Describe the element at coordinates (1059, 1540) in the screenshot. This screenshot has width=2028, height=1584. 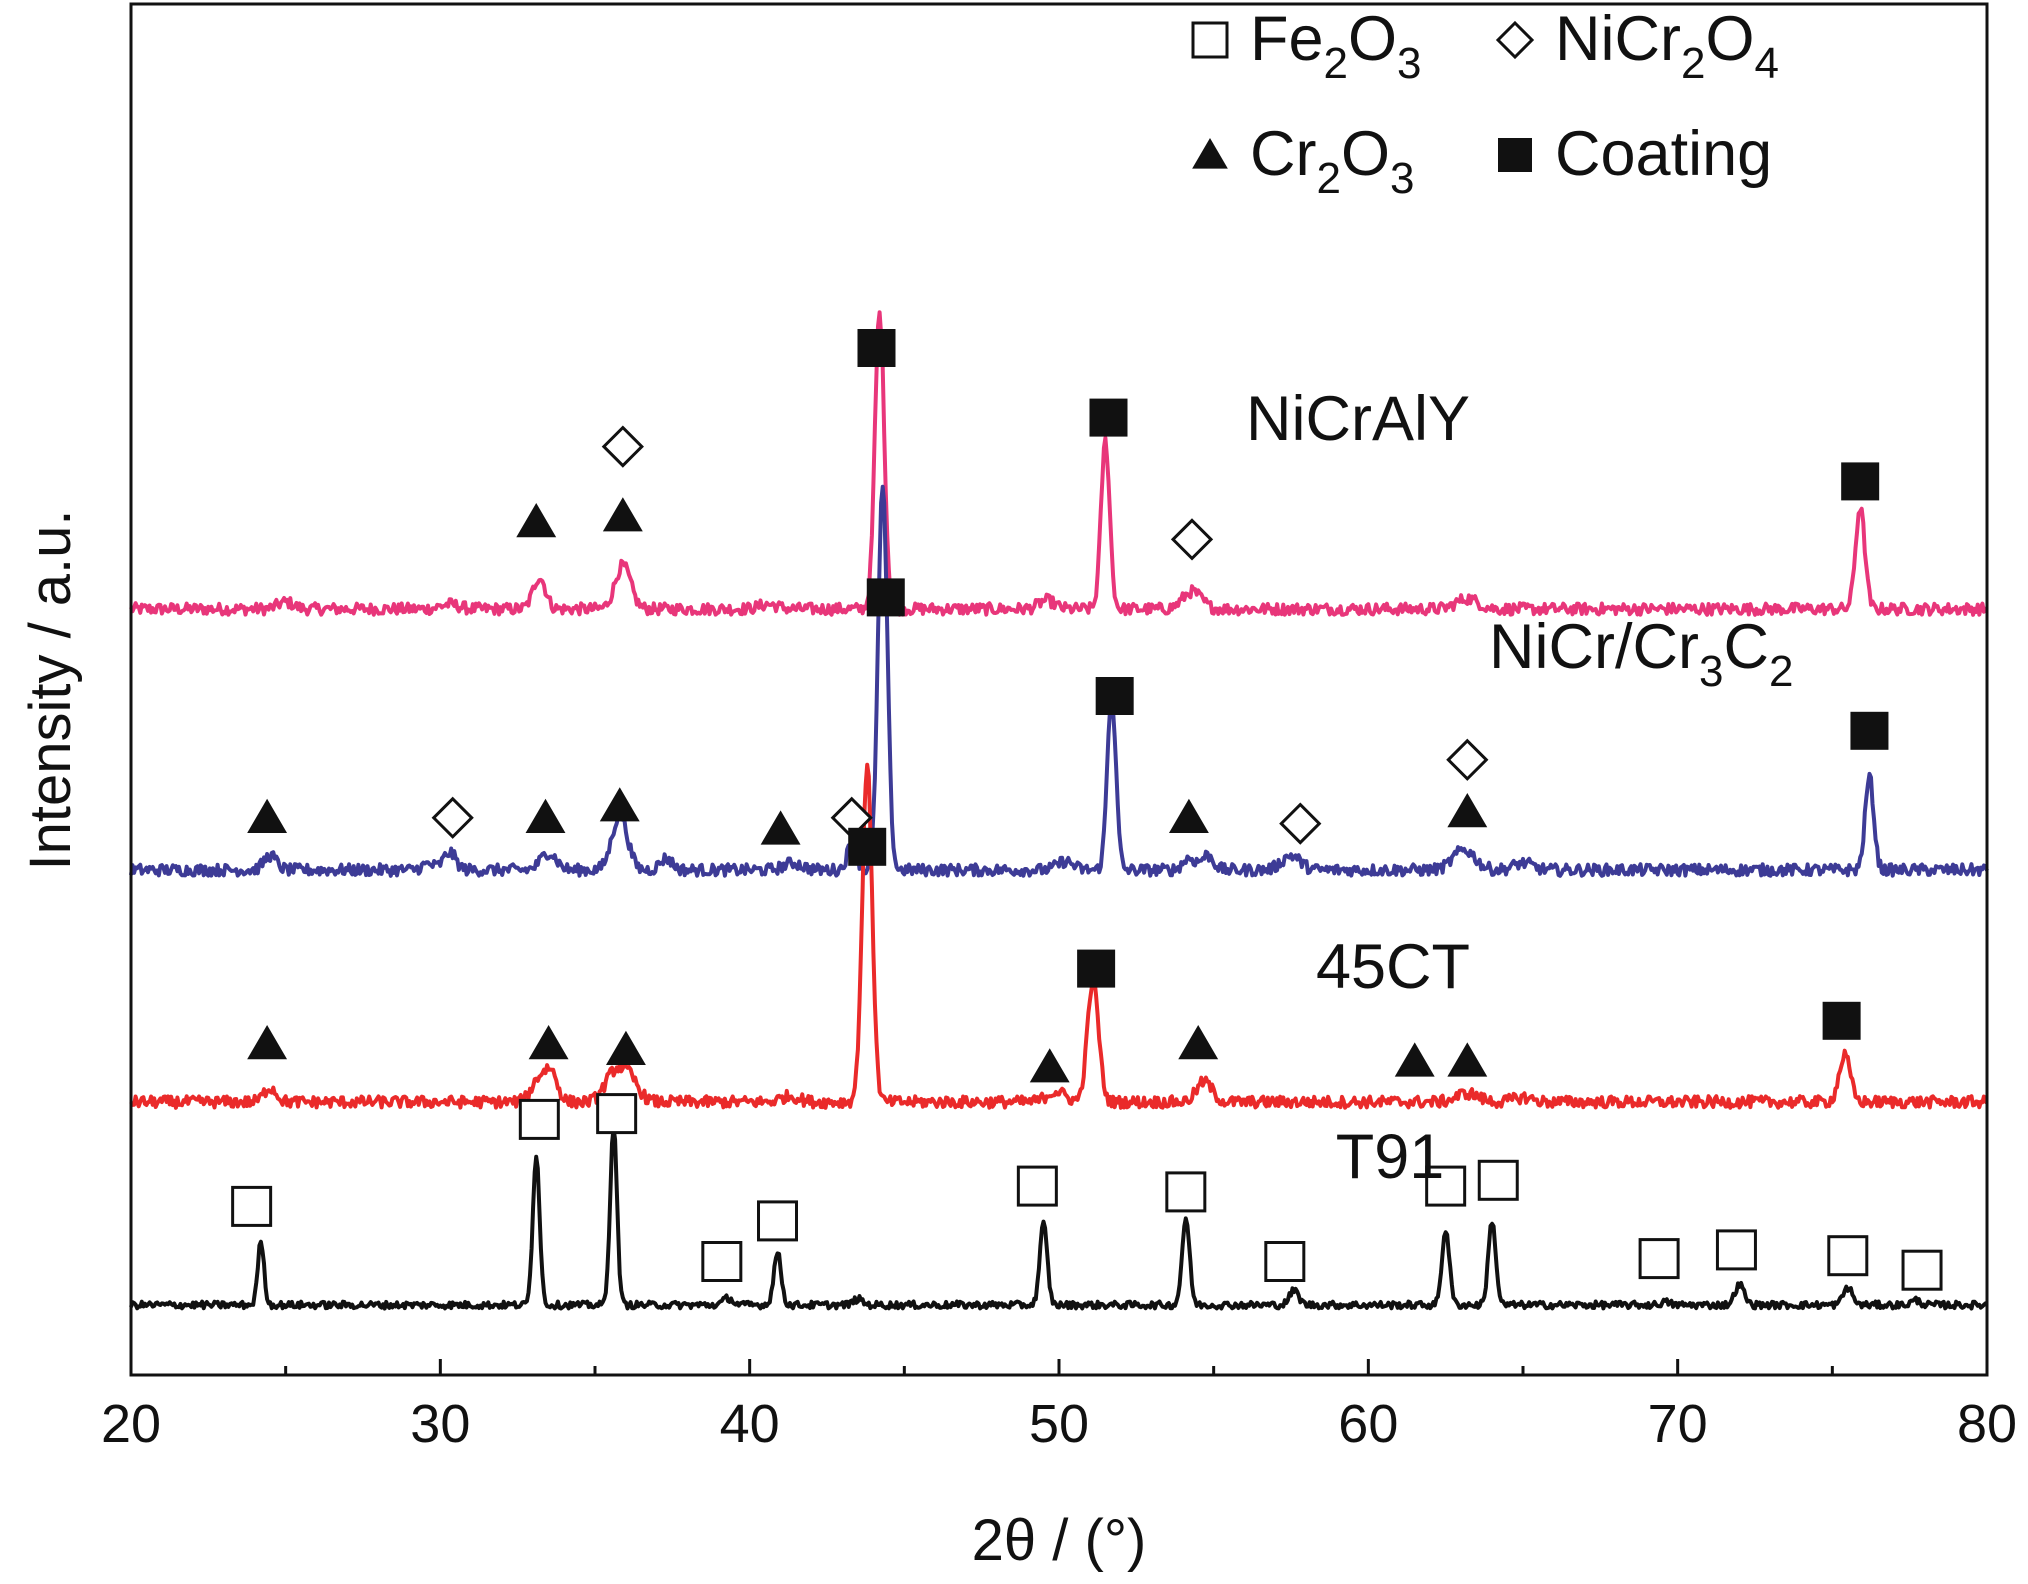
I see `x-axis-title: 2θ / (°)` at that location.